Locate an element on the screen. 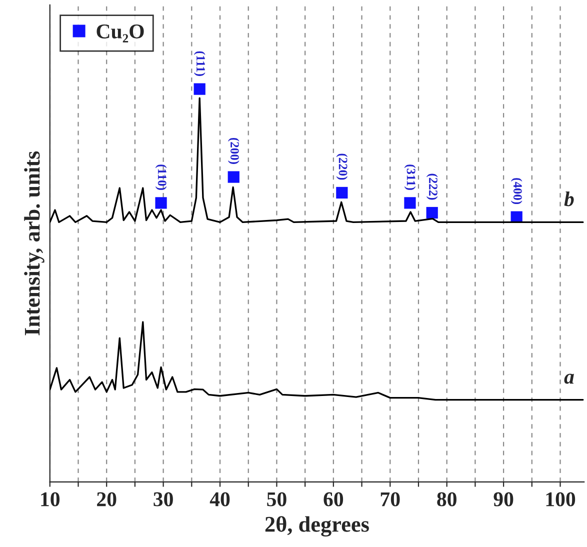 This screenshot has height=547, width=587. annotation: (400) is located at coordinates (516, 191).